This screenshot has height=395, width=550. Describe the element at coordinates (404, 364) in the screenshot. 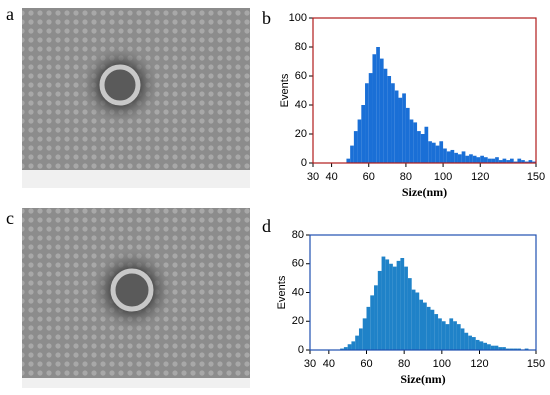

I see `x-tick-label: 80` at that location.